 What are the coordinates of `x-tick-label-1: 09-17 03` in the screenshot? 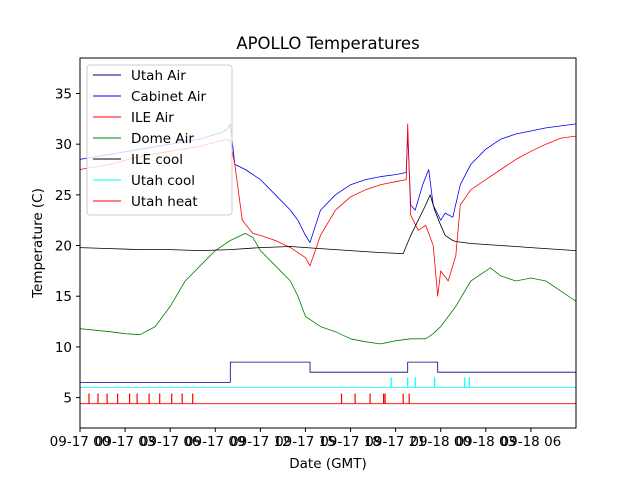 It's located at (125, 442).